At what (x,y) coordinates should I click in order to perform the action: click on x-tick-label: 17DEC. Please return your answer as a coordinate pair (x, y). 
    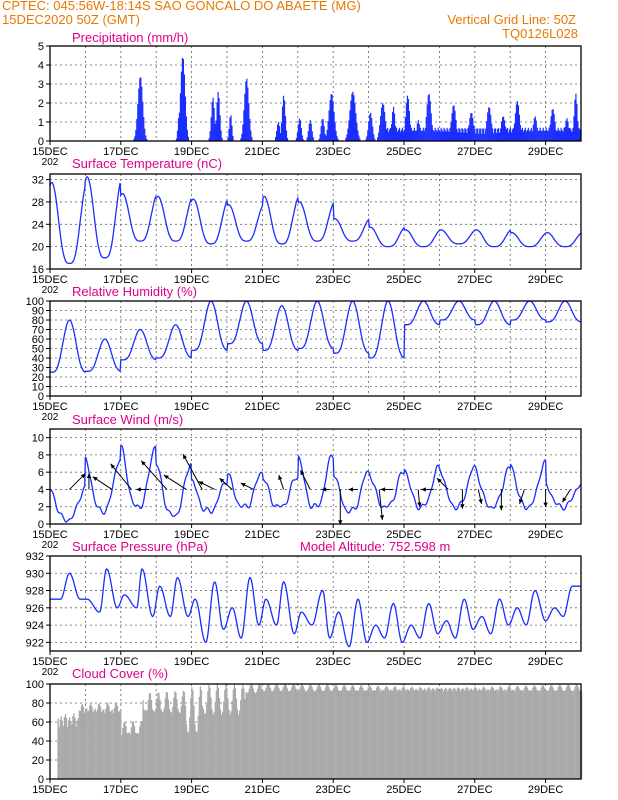
    Looking at the image, I should click on (121, 407).